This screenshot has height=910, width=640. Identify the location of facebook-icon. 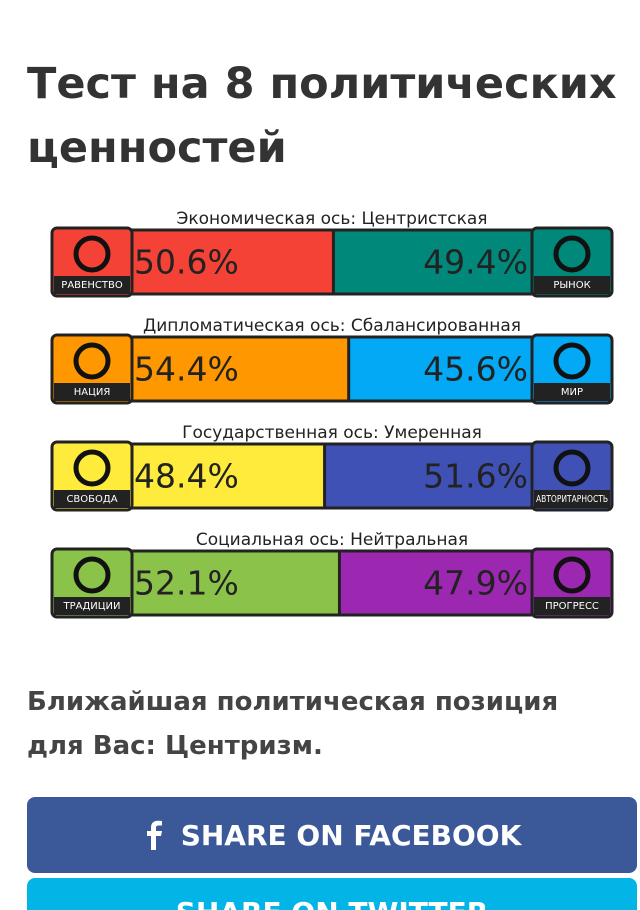
(154, 835).